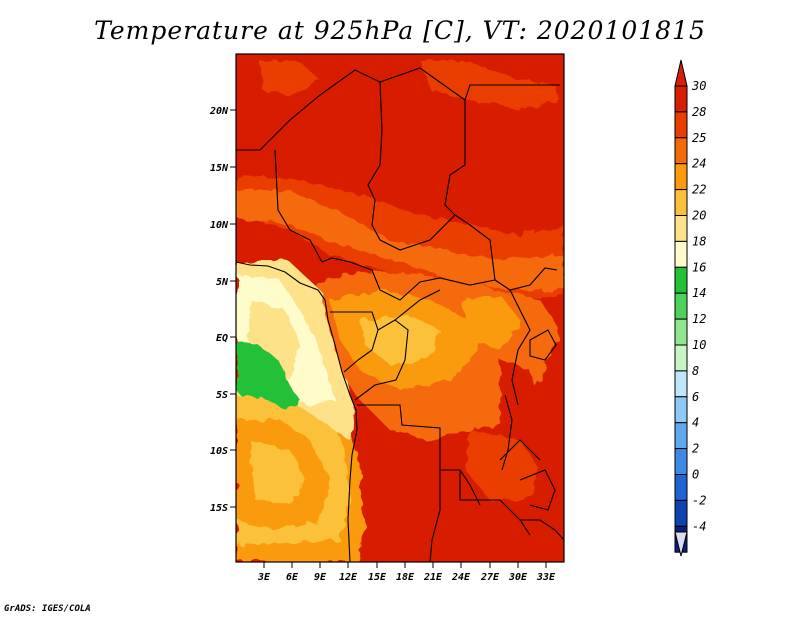 This screenshot has width=800, height=618. What do you see at coordinates (699, 138) in the screenshot?
I see `colorbar-label: 25` at bounding box center [699, 138].